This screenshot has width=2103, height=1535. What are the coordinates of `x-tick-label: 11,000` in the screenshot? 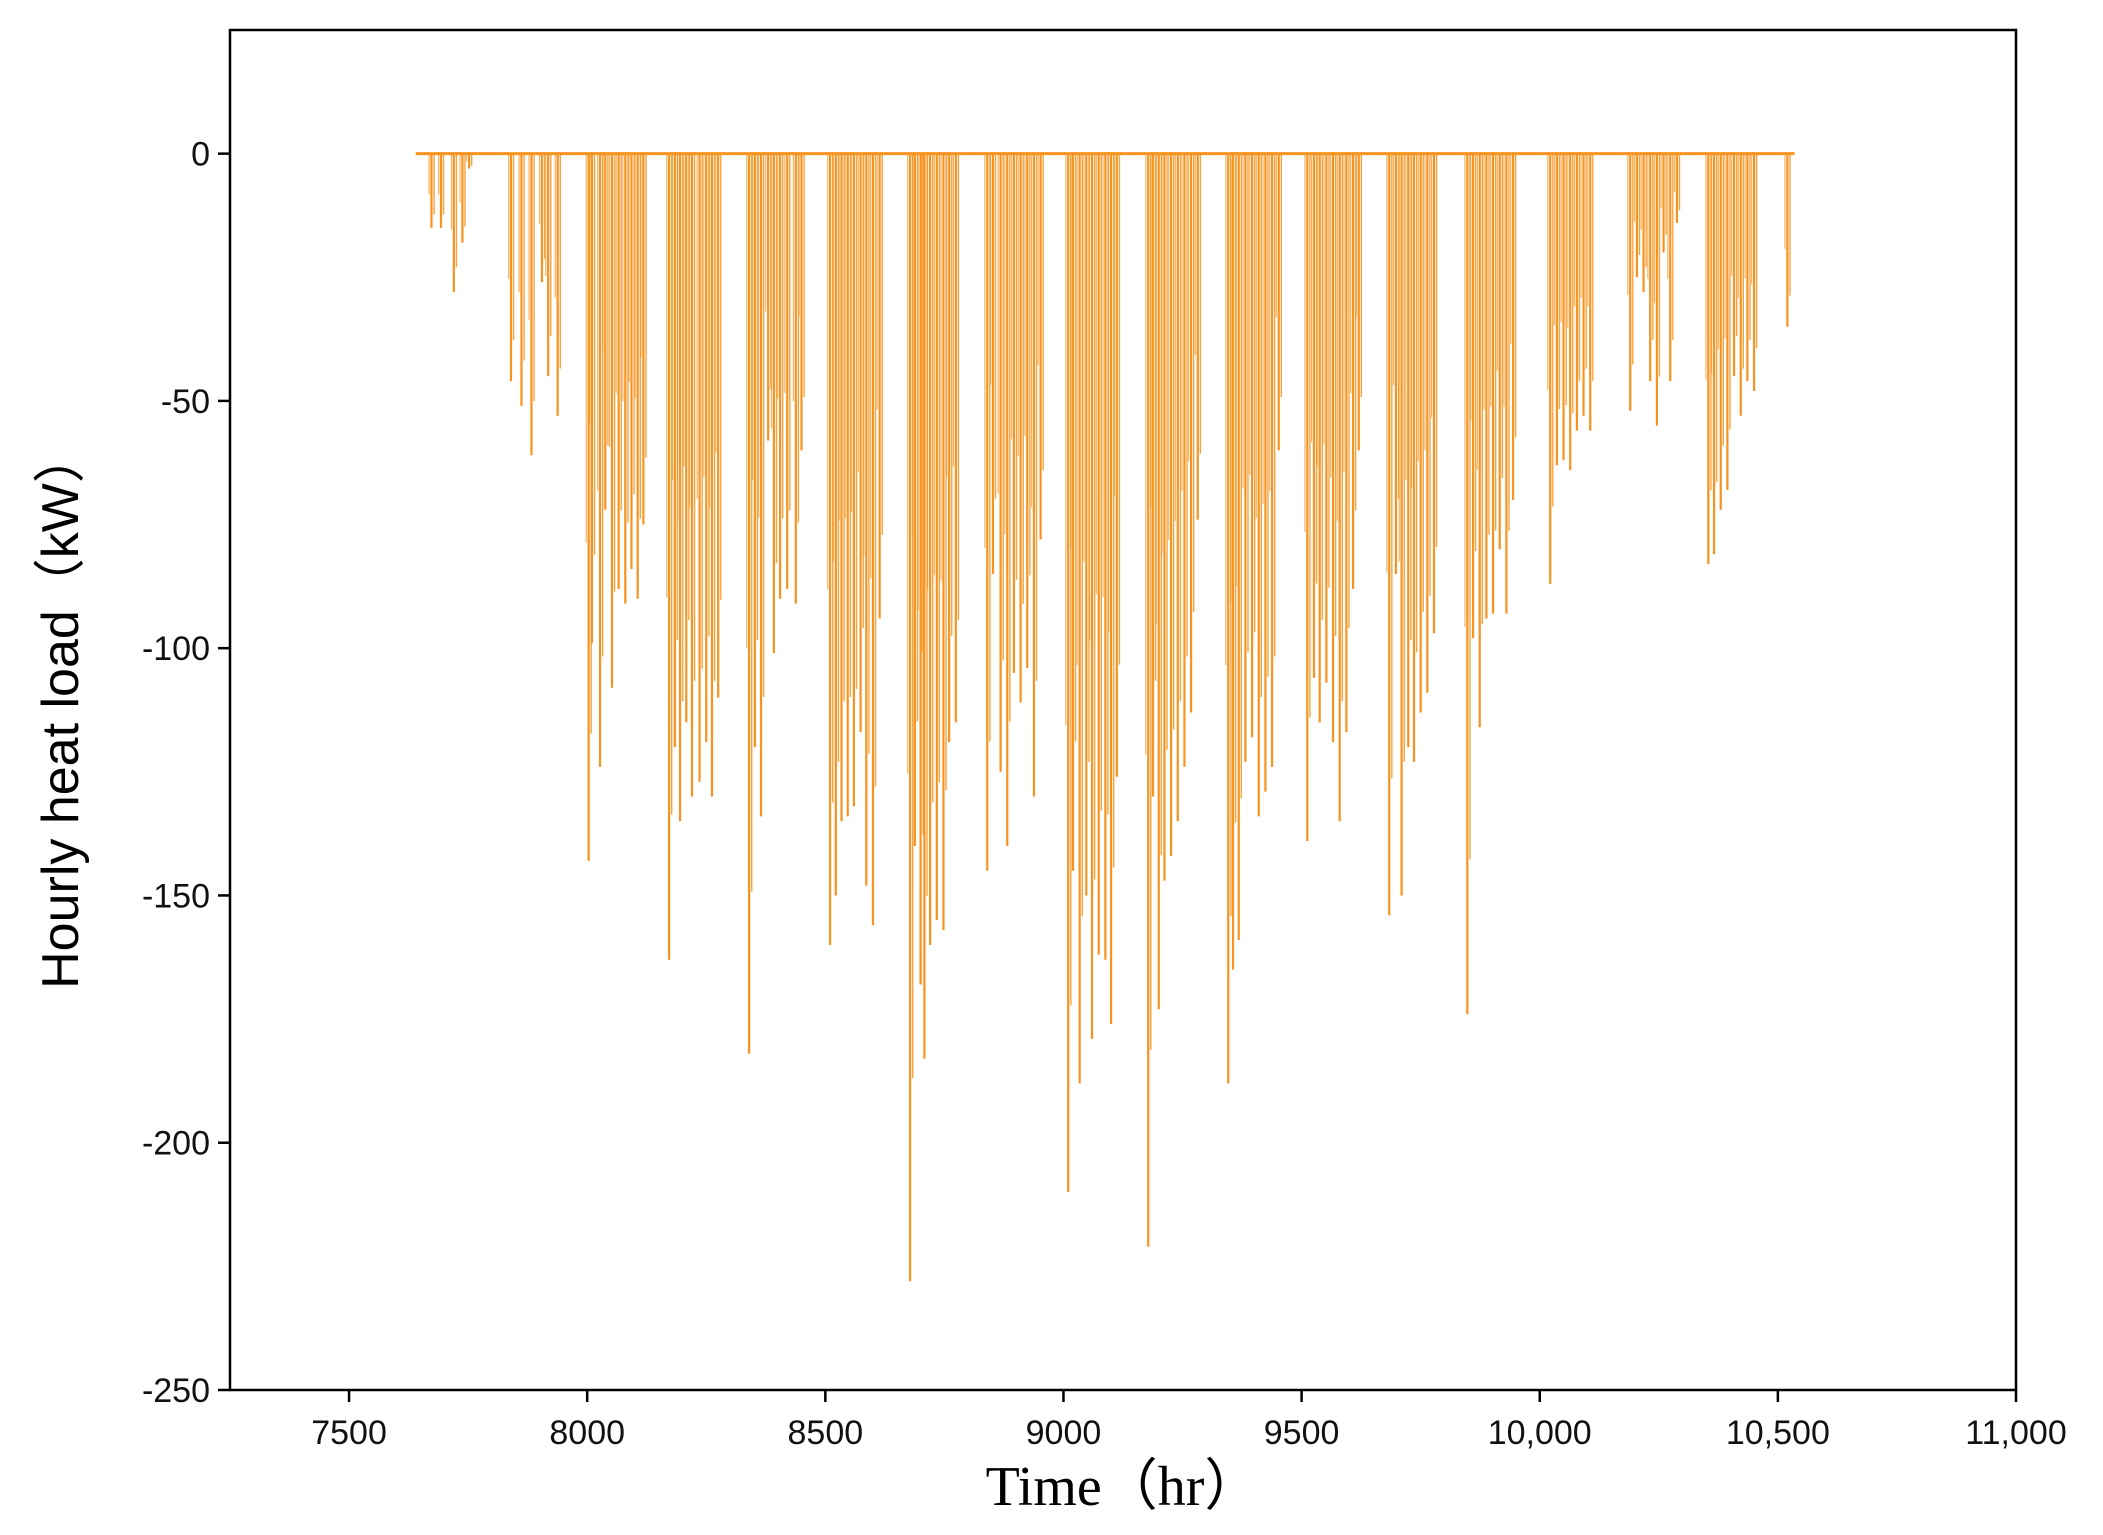 It's located at (2015, 1433).